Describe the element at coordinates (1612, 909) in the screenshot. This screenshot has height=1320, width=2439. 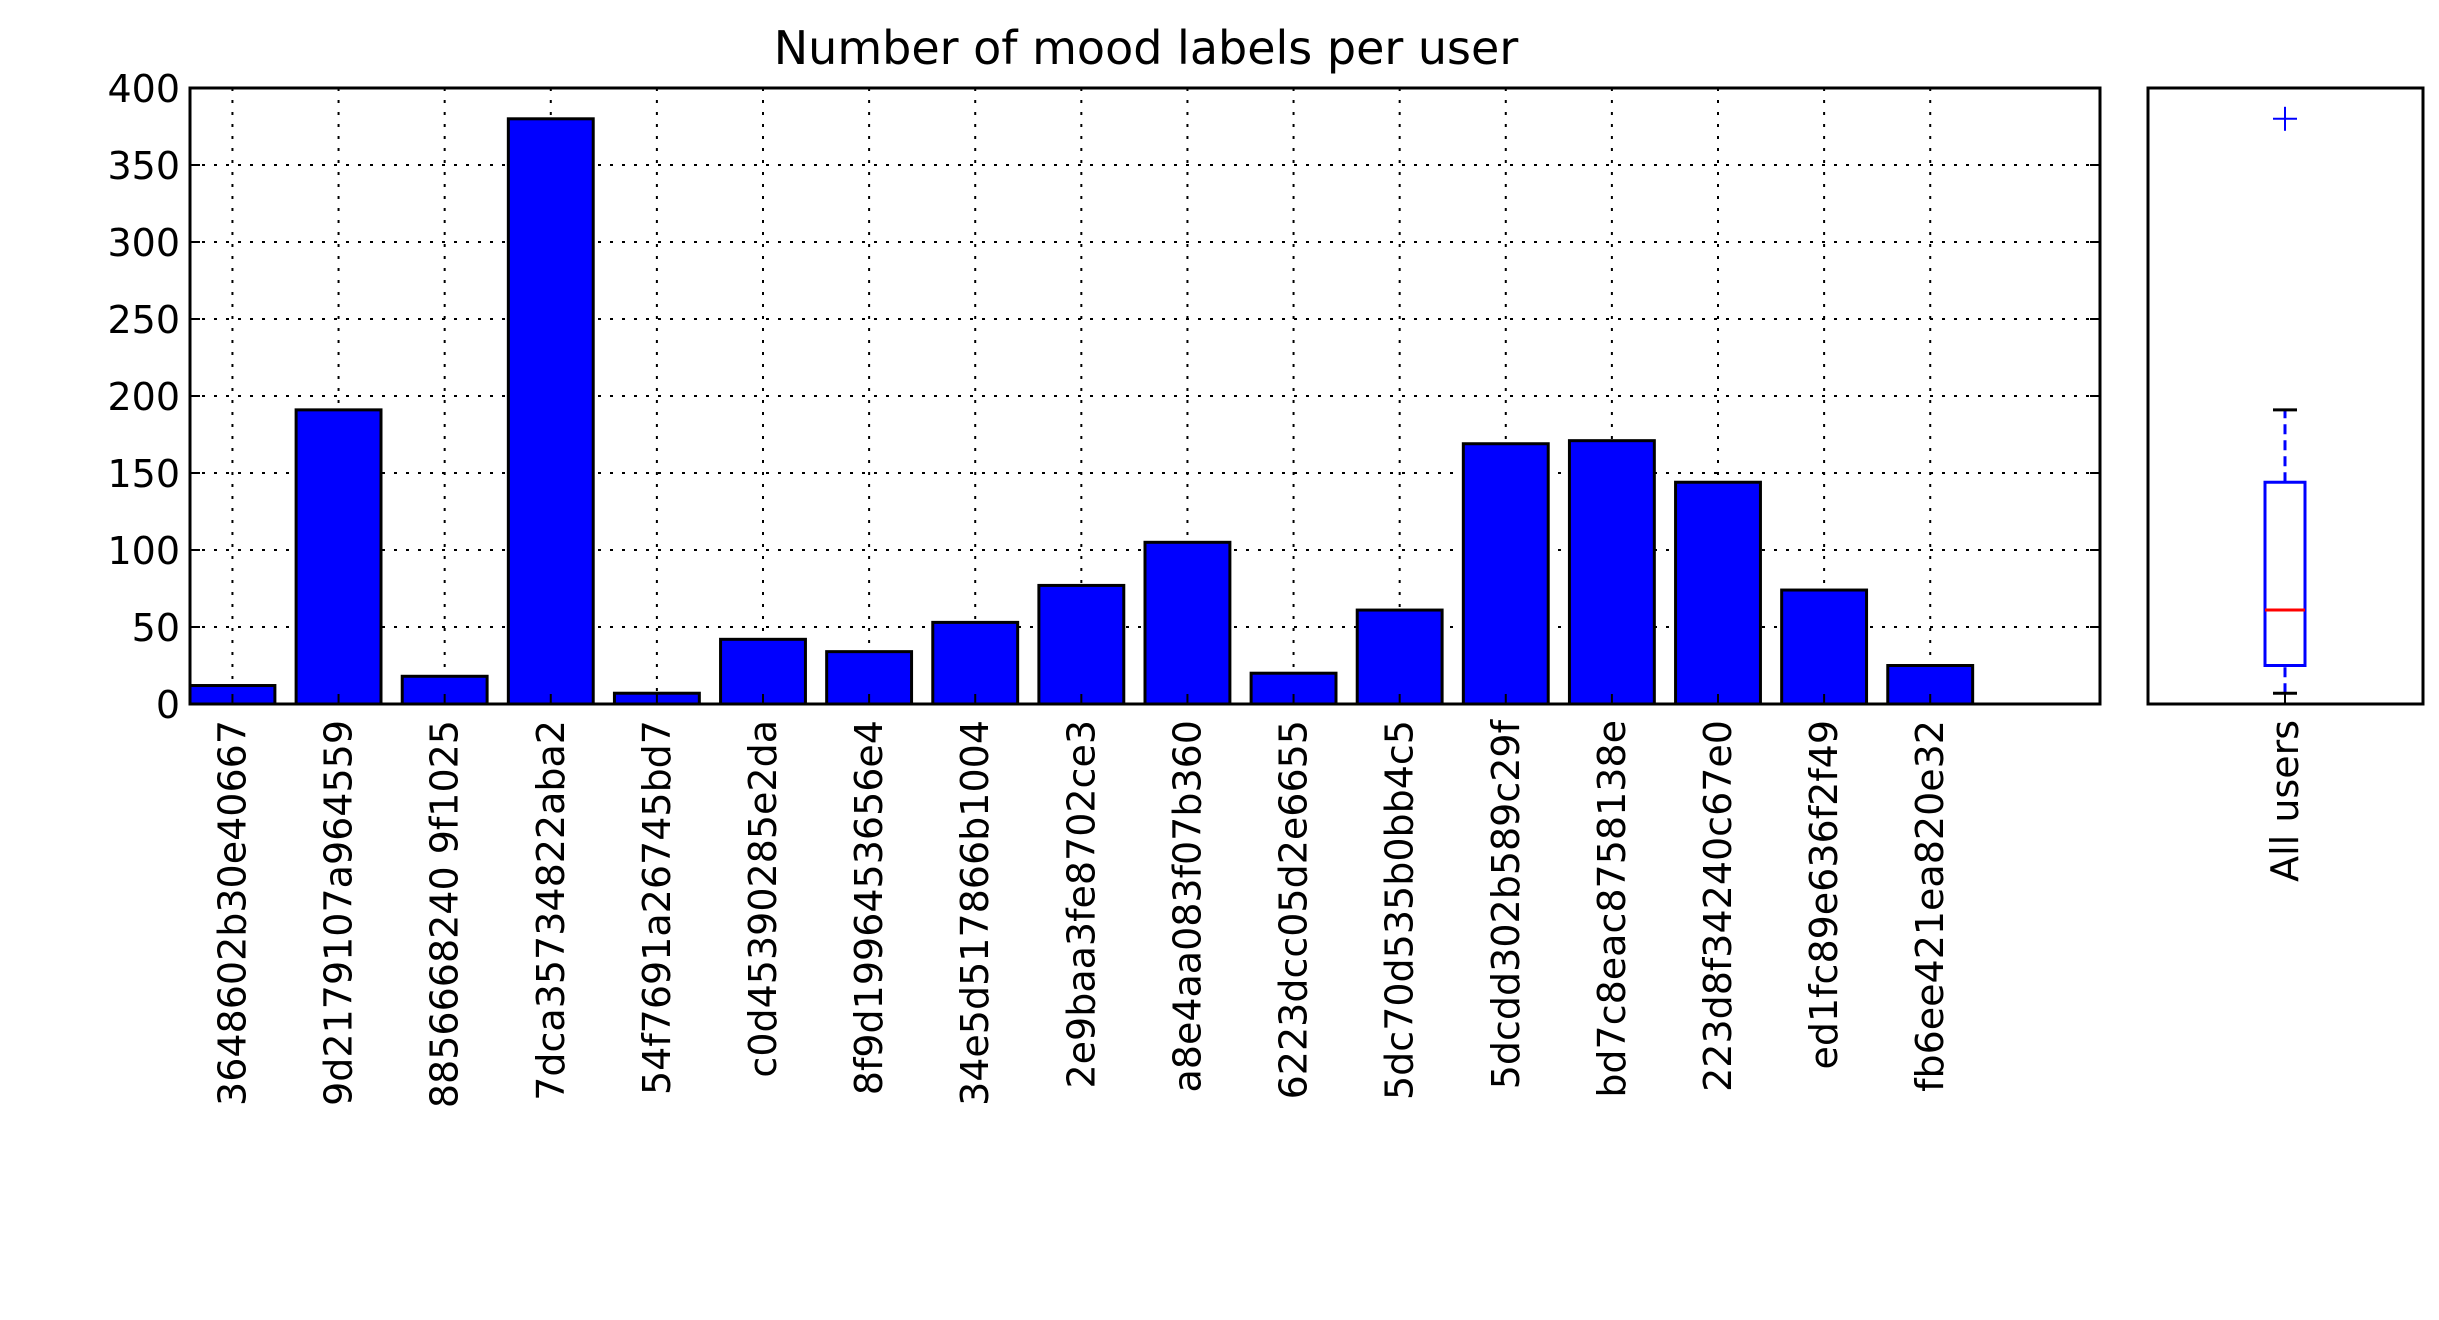
I see `x-tick-label: bd7c8eac8758138e` at that location.